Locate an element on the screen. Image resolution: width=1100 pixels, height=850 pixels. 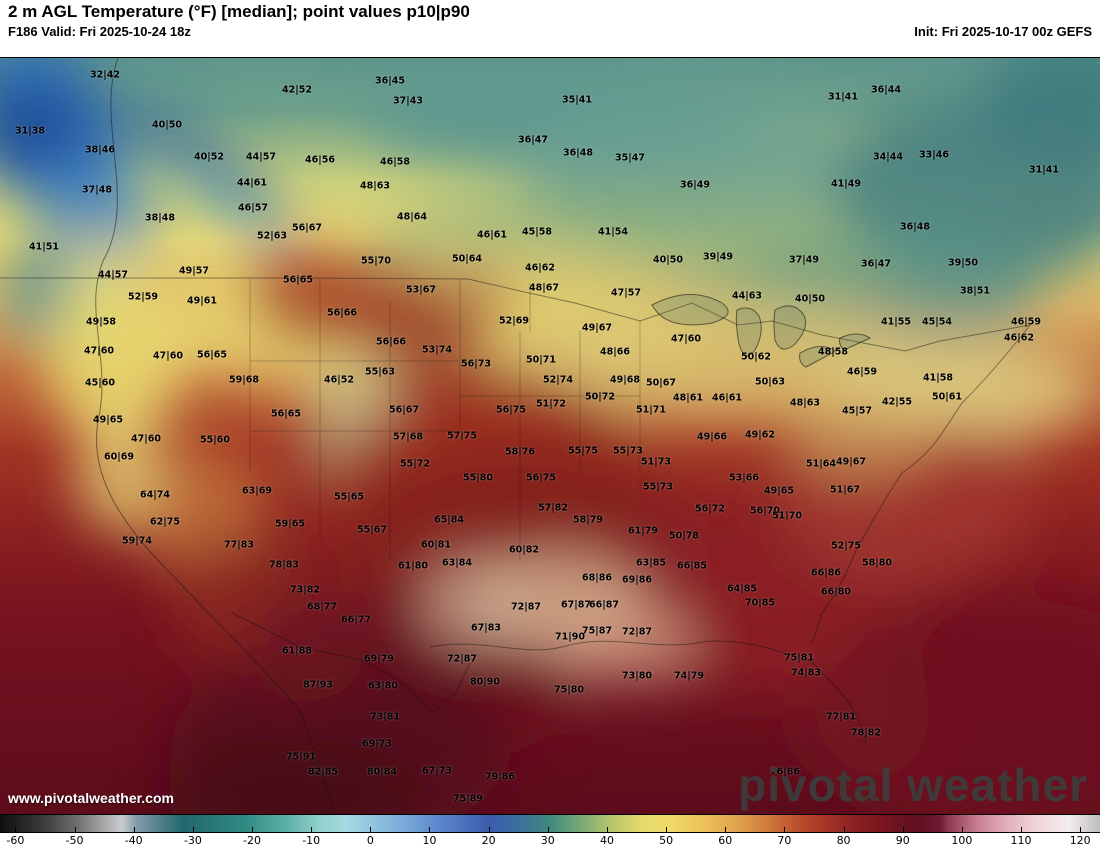
point-value: 51|73 is located at coordinates (656, 462).